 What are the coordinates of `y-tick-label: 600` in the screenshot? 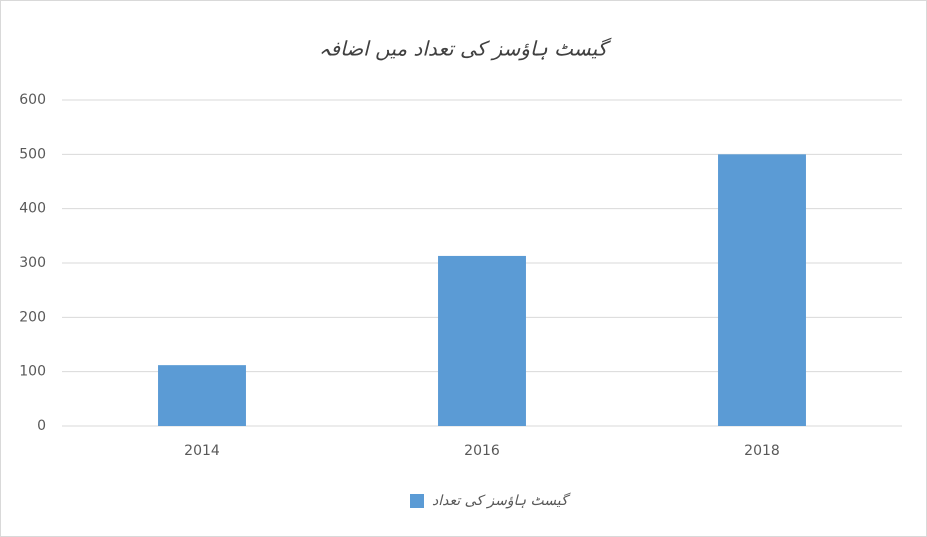 It's located at (32, 100).